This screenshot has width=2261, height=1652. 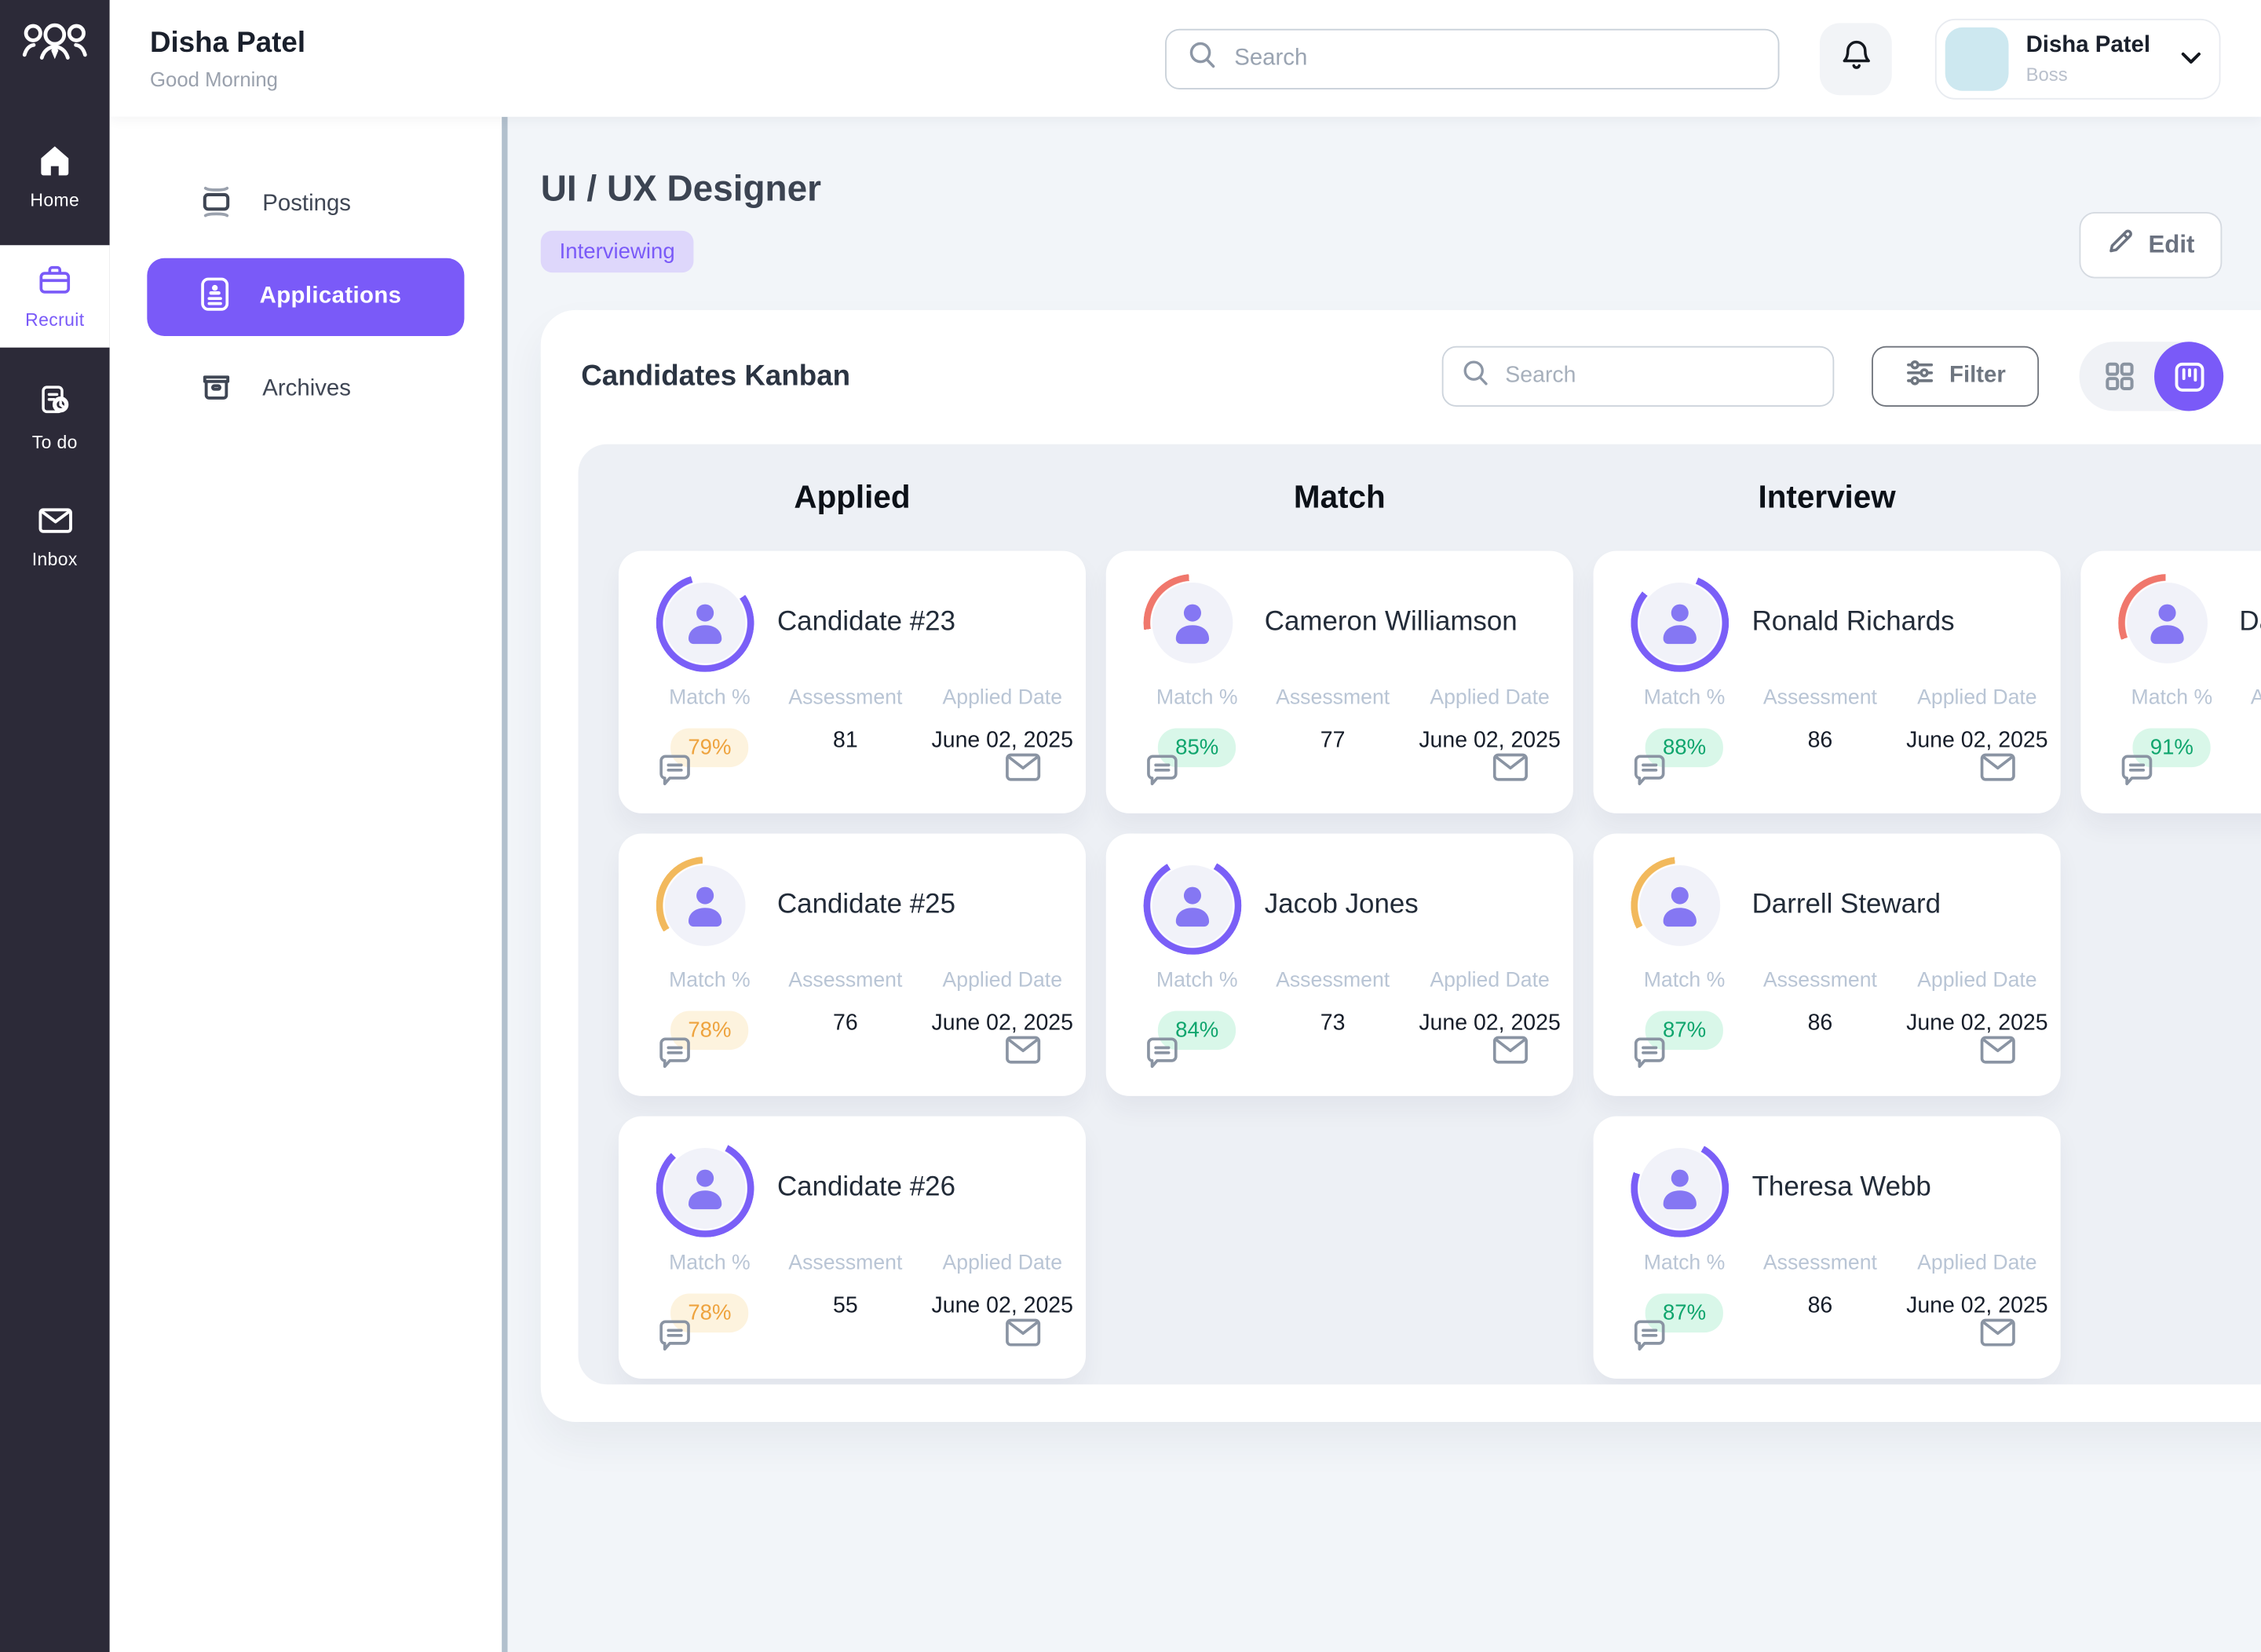 What do you see at coordinates (1401, 377) in the screenshot?
I see `panel-head: Candidates Kanban` at bounding box center [1401, 377].